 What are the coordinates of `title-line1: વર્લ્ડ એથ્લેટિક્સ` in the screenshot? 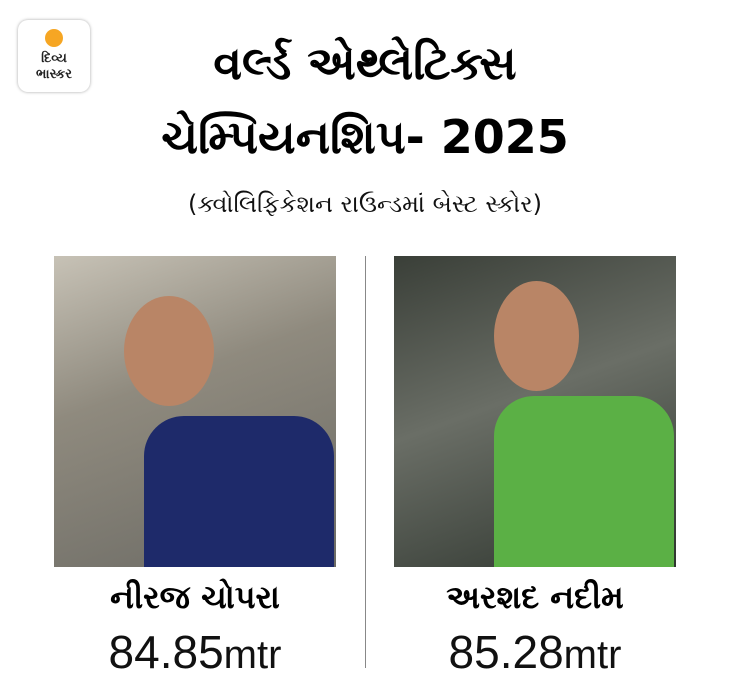 It's located at (365, 63).